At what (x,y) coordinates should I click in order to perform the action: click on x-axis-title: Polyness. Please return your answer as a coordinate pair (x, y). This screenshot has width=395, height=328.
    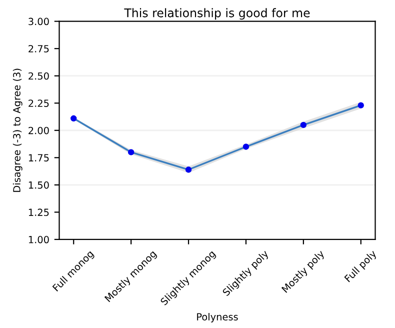
    Looking at the image, I should click on (217, 317).